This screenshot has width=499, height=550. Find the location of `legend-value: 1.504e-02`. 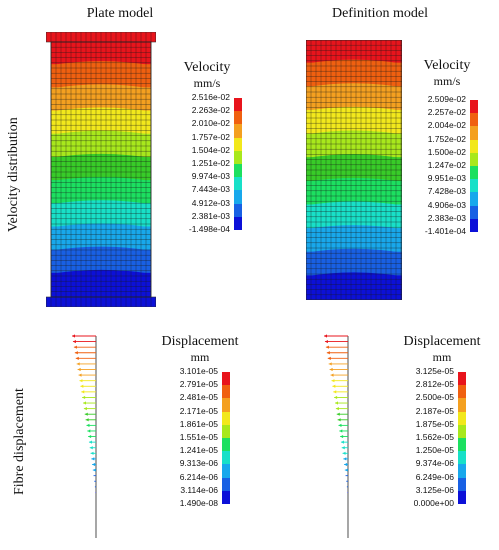

legend-value: 1.504e-02 is located at coordinates (210, 149).